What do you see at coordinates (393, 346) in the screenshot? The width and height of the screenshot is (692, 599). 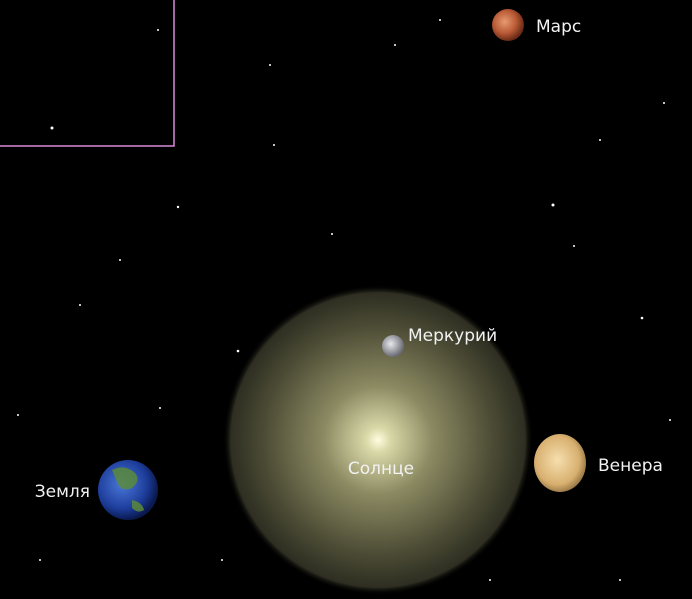 I see `mercury` at bounding box center [393, 346].